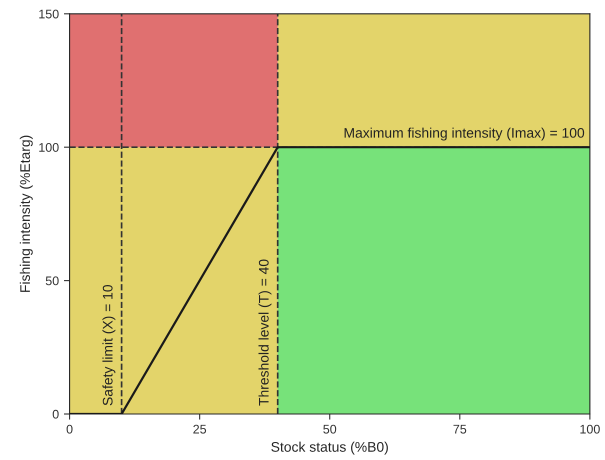 Image resolution: width=605 pixels, height=460 pixels. Describe the element at coordinates (199, 429) in the screenshot. I see `x-tick-label: 25` at that location.